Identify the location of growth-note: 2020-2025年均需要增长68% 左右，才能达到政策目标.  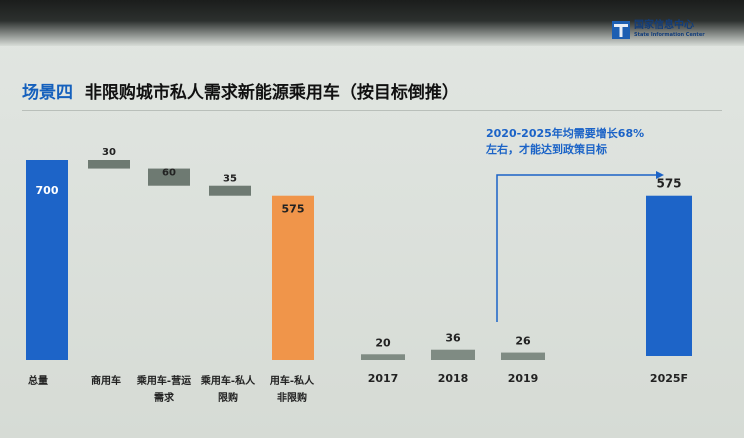
(565, 142).